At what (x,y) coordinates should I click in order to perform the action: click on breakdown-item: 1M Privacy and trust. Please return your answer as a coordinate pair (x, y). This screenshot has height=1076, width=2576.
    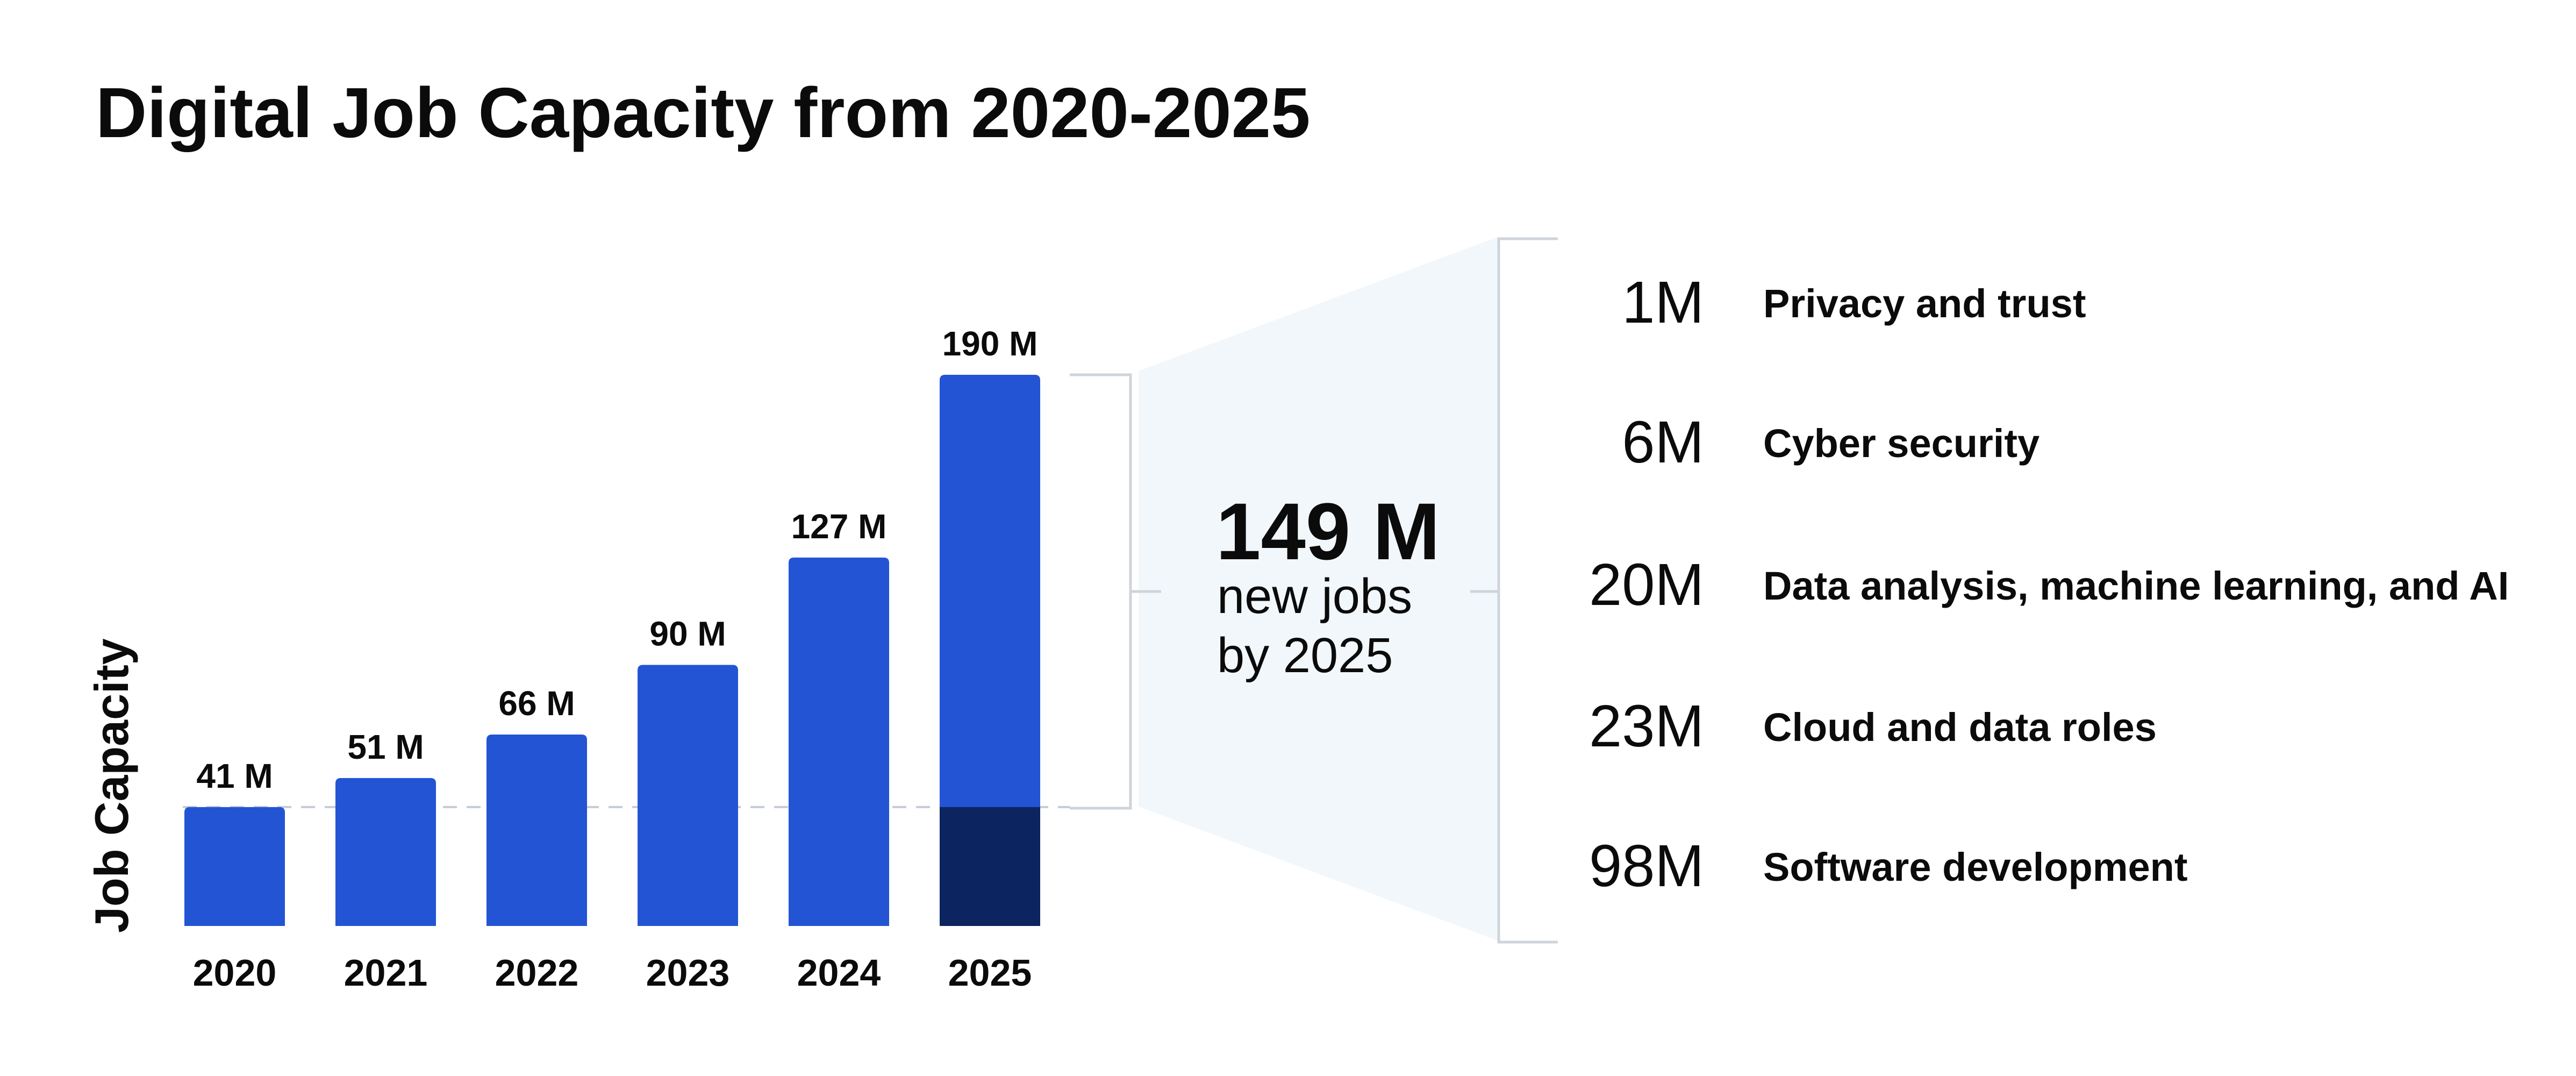
    Looking at the image, I should click on (1854, 302).